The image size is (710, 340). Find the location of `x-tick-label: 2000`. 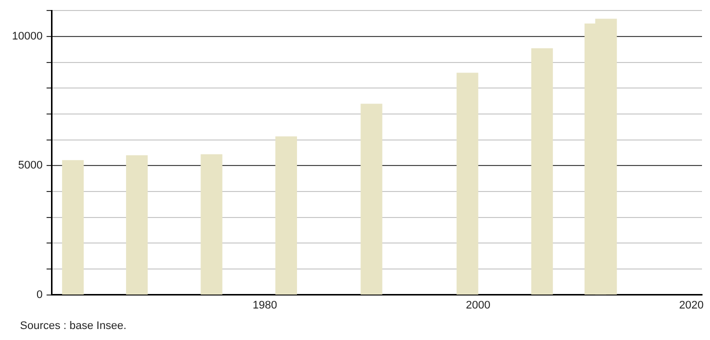

x-tick-label: 2000 is located at coordinates (478, 305).